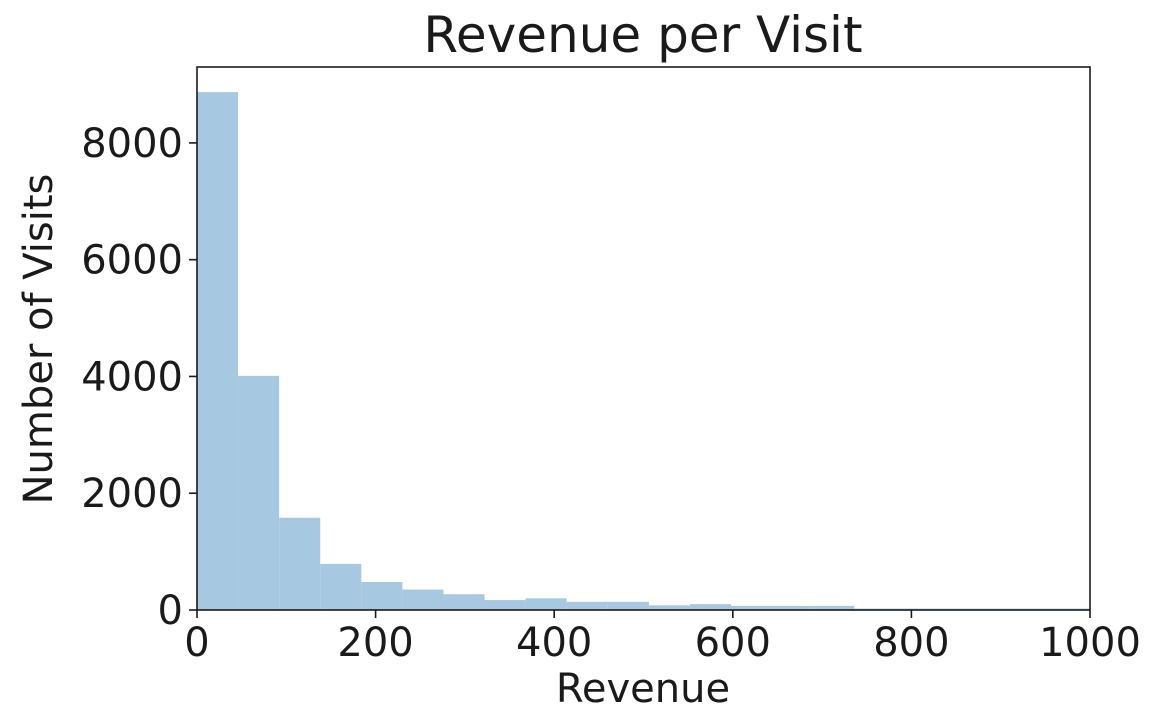  What do you see at coordinates (39, 339) in the screenshot?
I see `y-axis-label: Number of Visits` at bounding box center [39, 339].